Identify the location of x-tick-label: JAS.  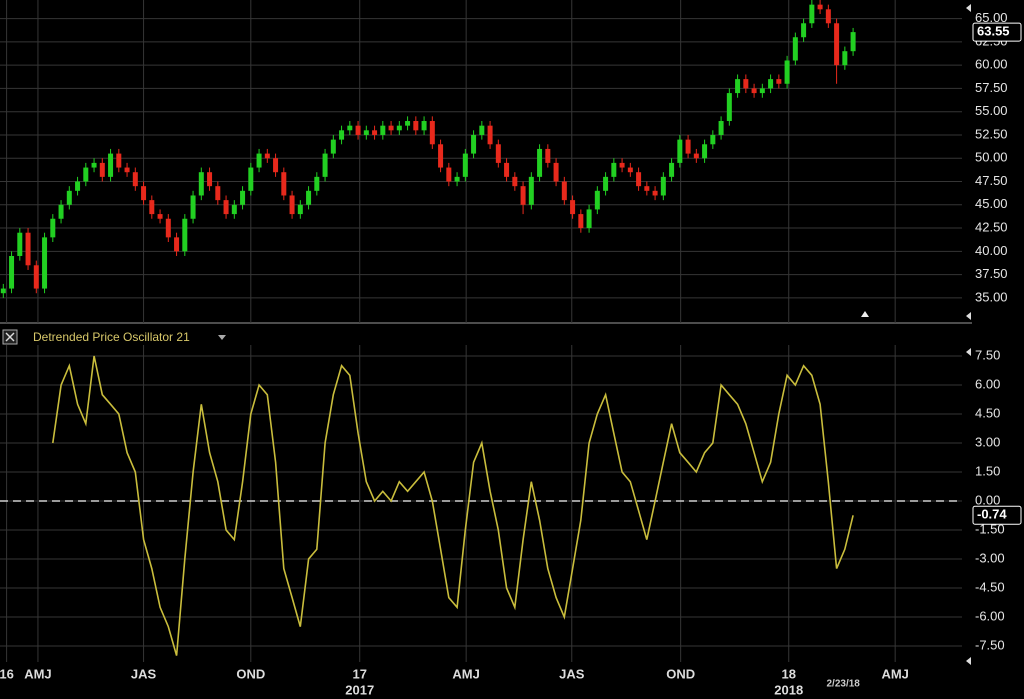
(572, 673).